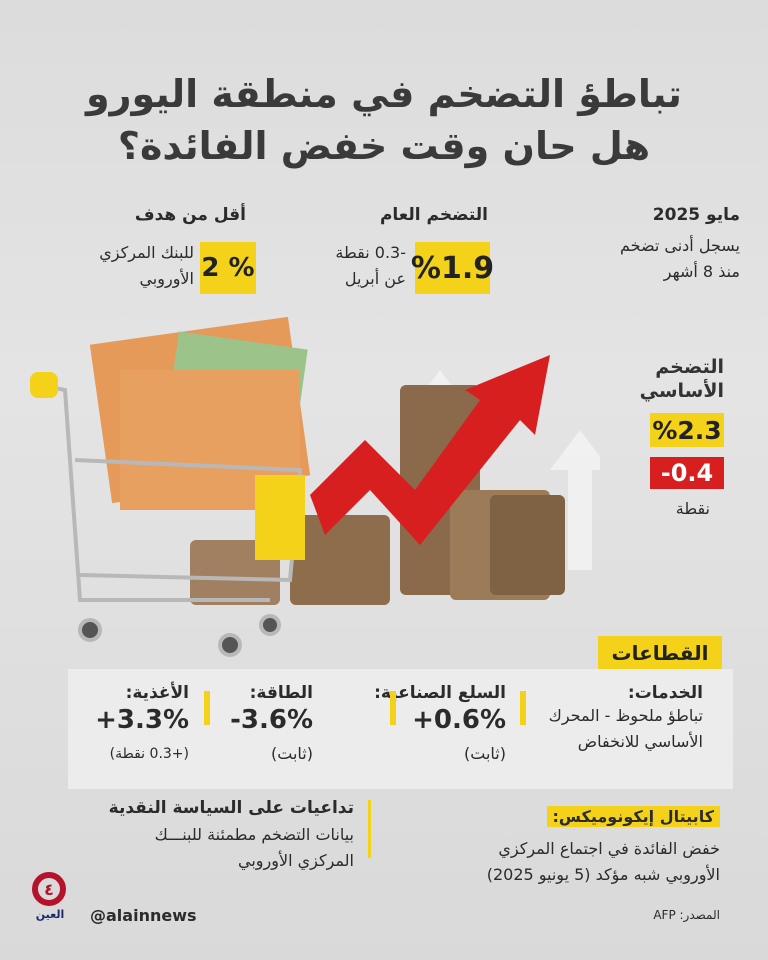 This screenshot has height=960, width=768. Describe the element at coordinates (682, 379) in the screenshot. I see `core-heading: التضخم الأساسي` at that location.